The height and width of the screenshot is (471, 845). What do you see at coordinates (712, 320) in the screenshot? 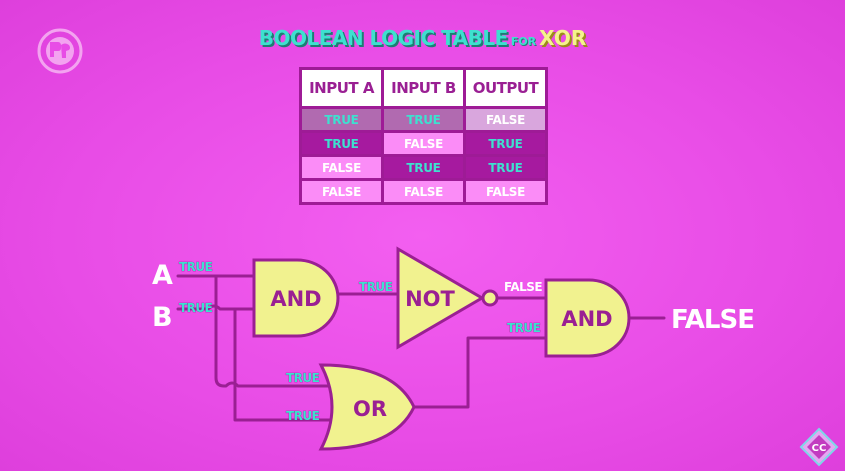
I see `final-output-label: FALSE` at bounding box center [712, 320].